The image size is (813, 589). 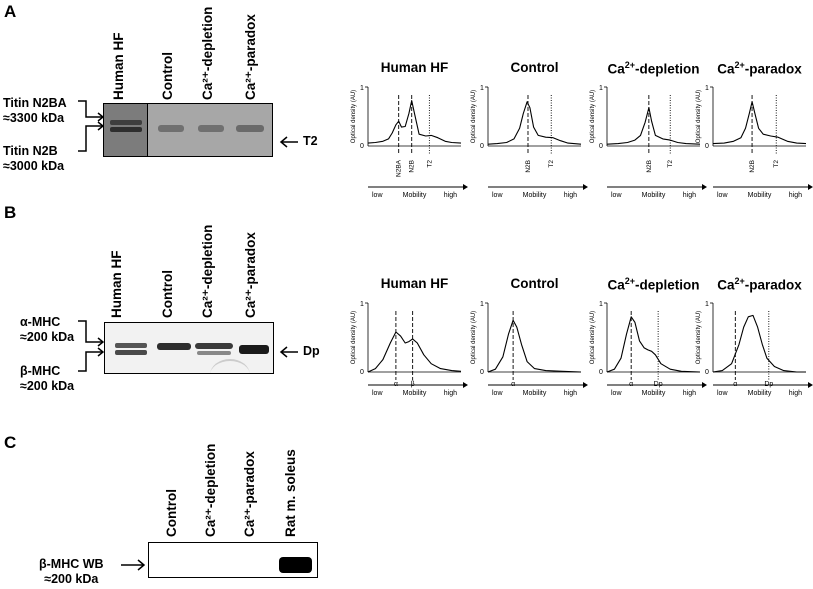 I want to click on titin-gel, so click(x=188, y=130).